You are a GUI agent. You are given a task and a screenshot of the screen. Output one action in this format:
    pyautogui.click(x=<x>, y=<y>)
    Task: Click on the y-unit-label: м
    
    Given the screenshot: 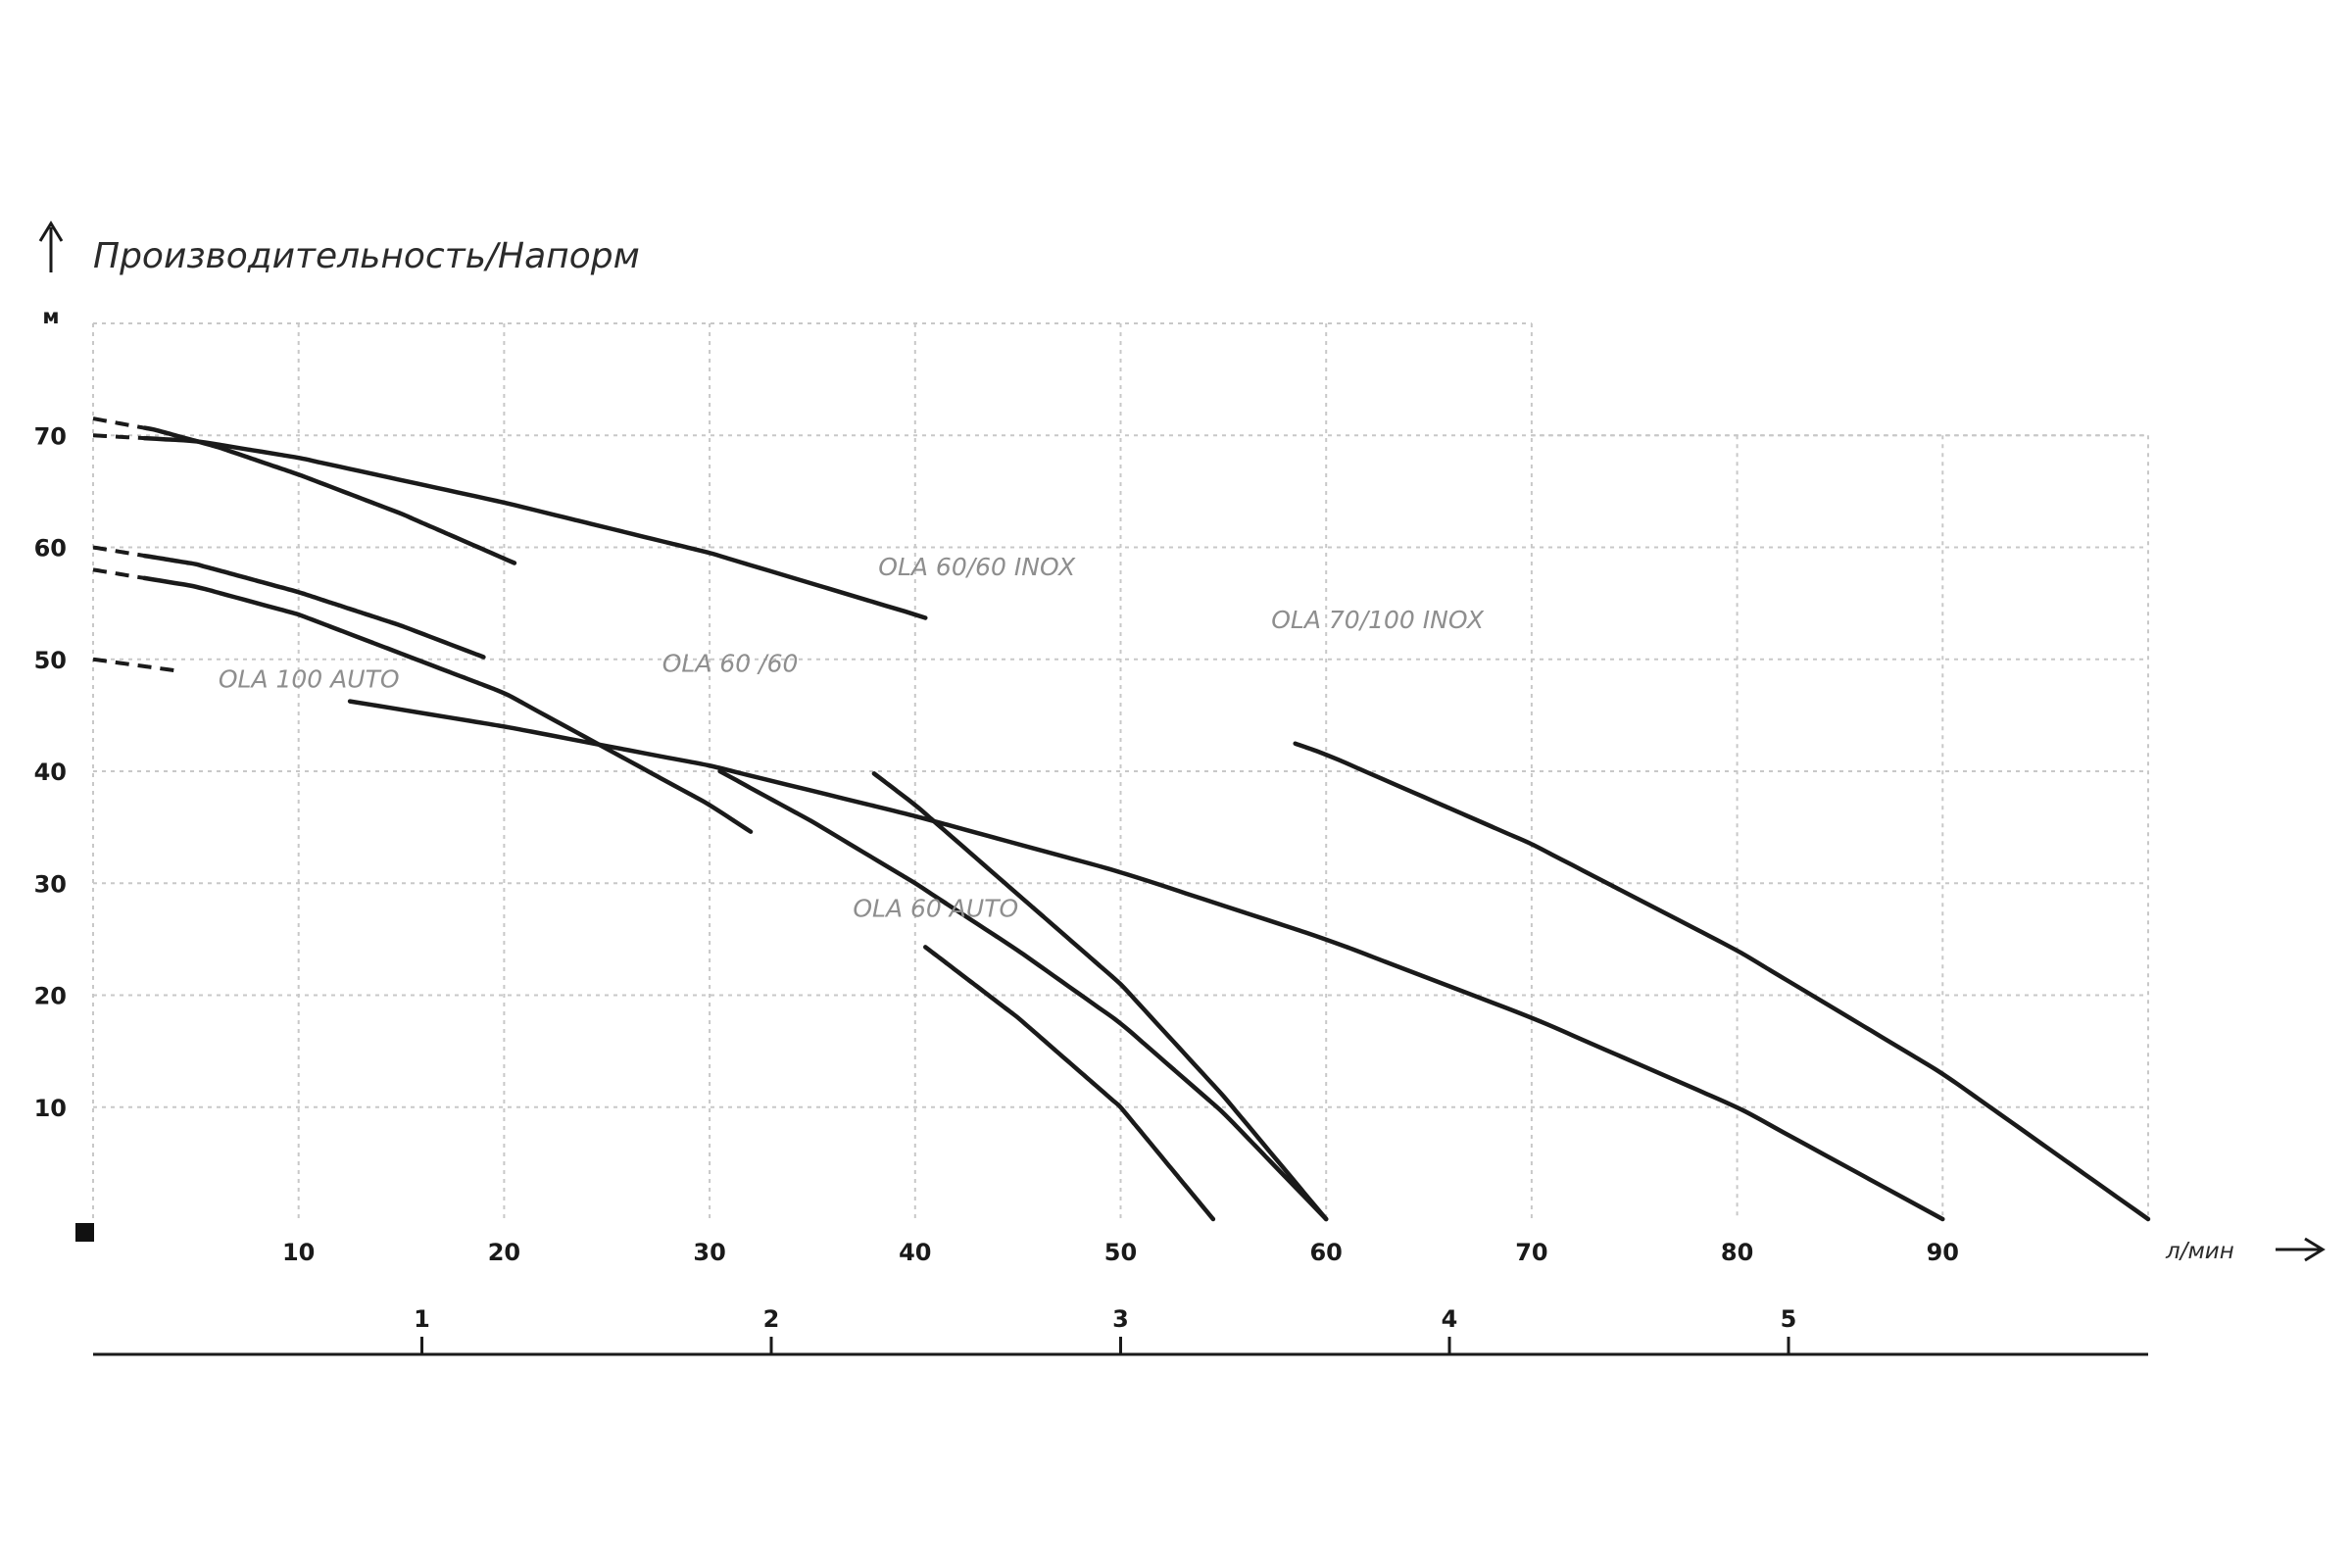 What is the action you would take?
    pyautogui.click(x=50, y=316)
    